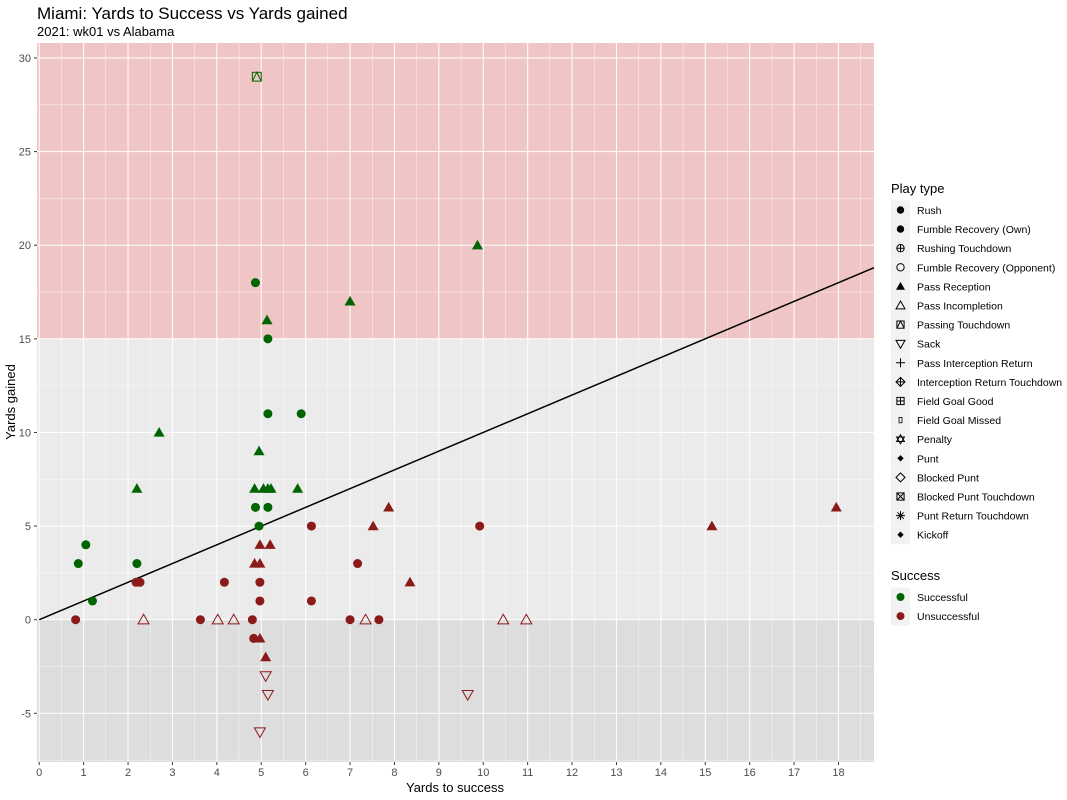 This screenshot has width=1067, height=800. Describe the element at coordinates (527, 773) in the screenshot. I see `x-tick-label: 11` at that location.